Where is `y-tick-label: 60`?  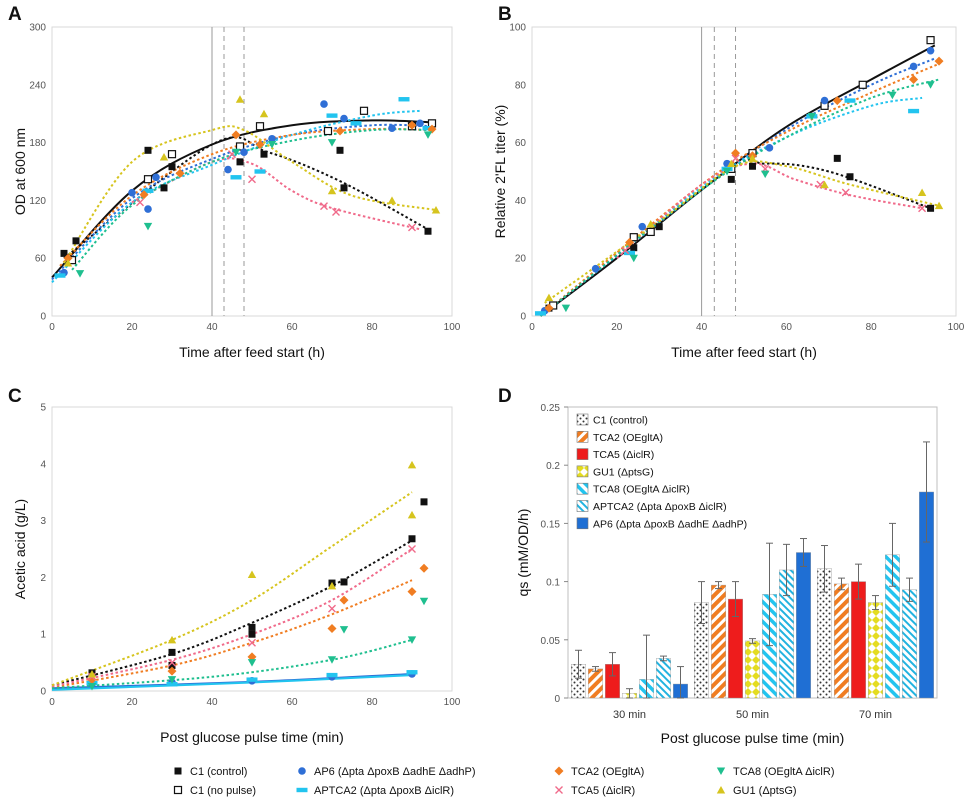 y-tick-label: 60 is located at coordinates (41, 259).